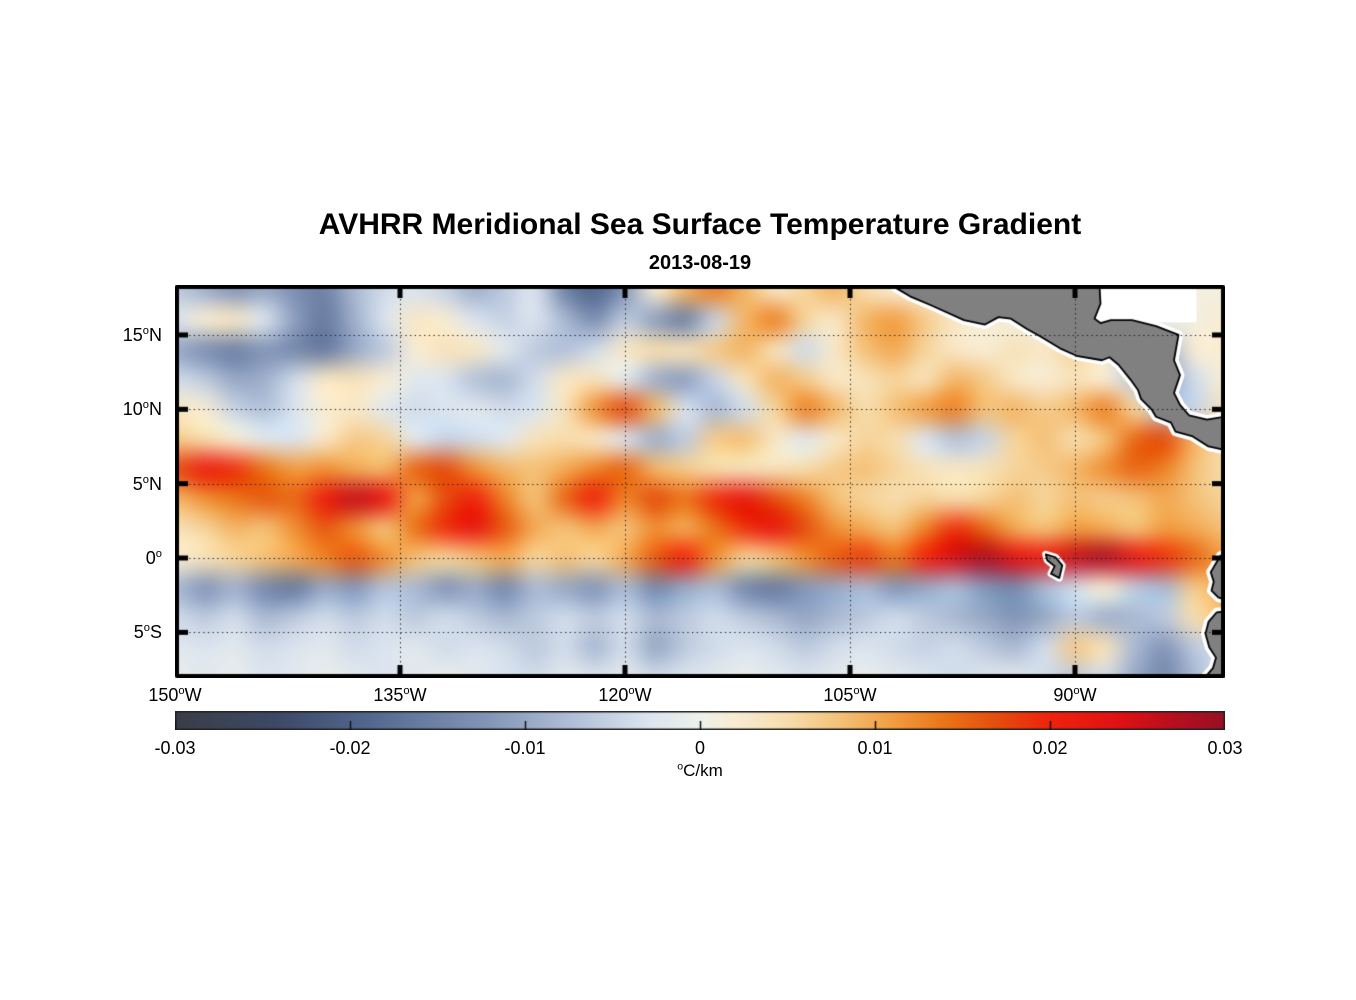 This screenshot has height=1000, width=1356. What do you see at coordinates (147, 632) in the screenshot?
I see `lat-tick-label: 5oS` at bounding box center [147, 632].